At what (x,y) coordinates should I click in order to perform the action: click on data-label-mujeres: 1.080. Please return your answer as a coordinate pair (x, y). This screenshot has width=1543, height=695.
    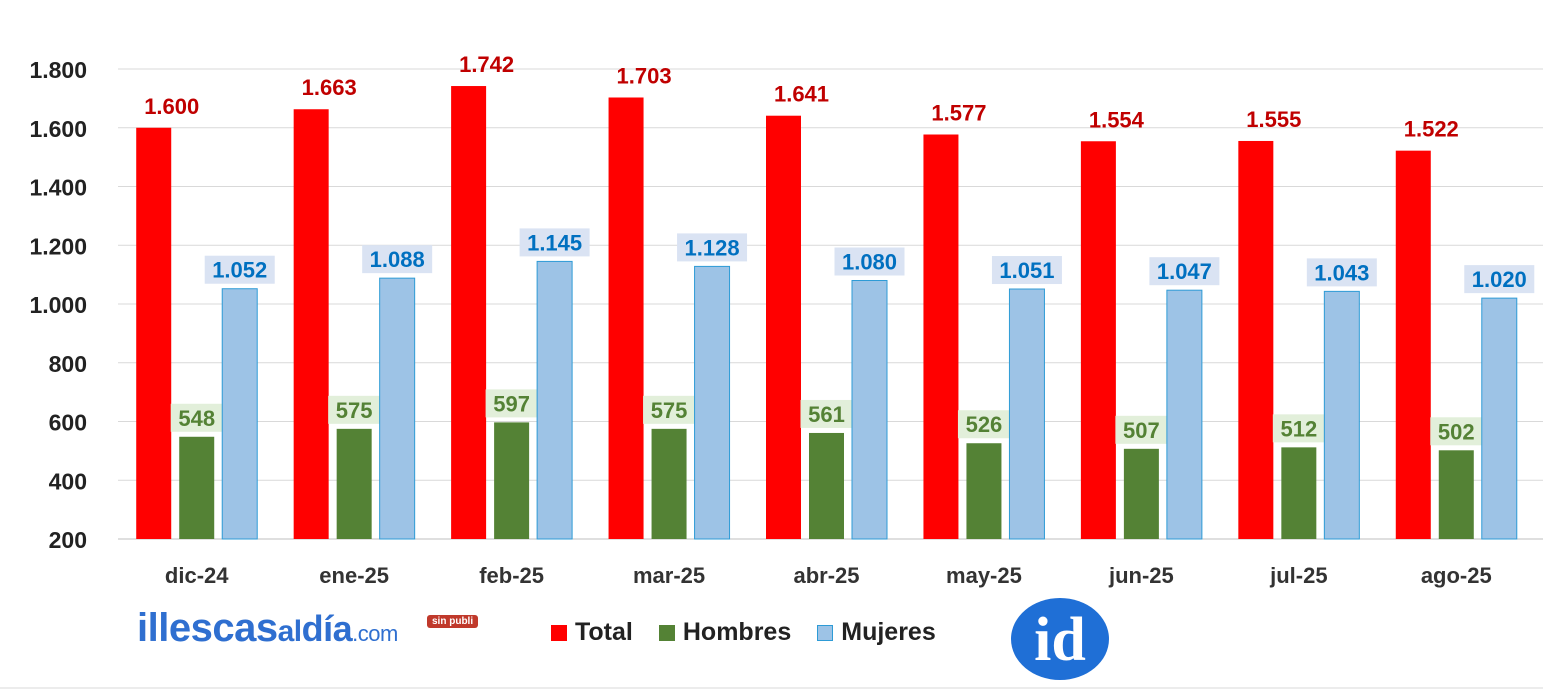
    Looking at the image, I should click on (869, 262).